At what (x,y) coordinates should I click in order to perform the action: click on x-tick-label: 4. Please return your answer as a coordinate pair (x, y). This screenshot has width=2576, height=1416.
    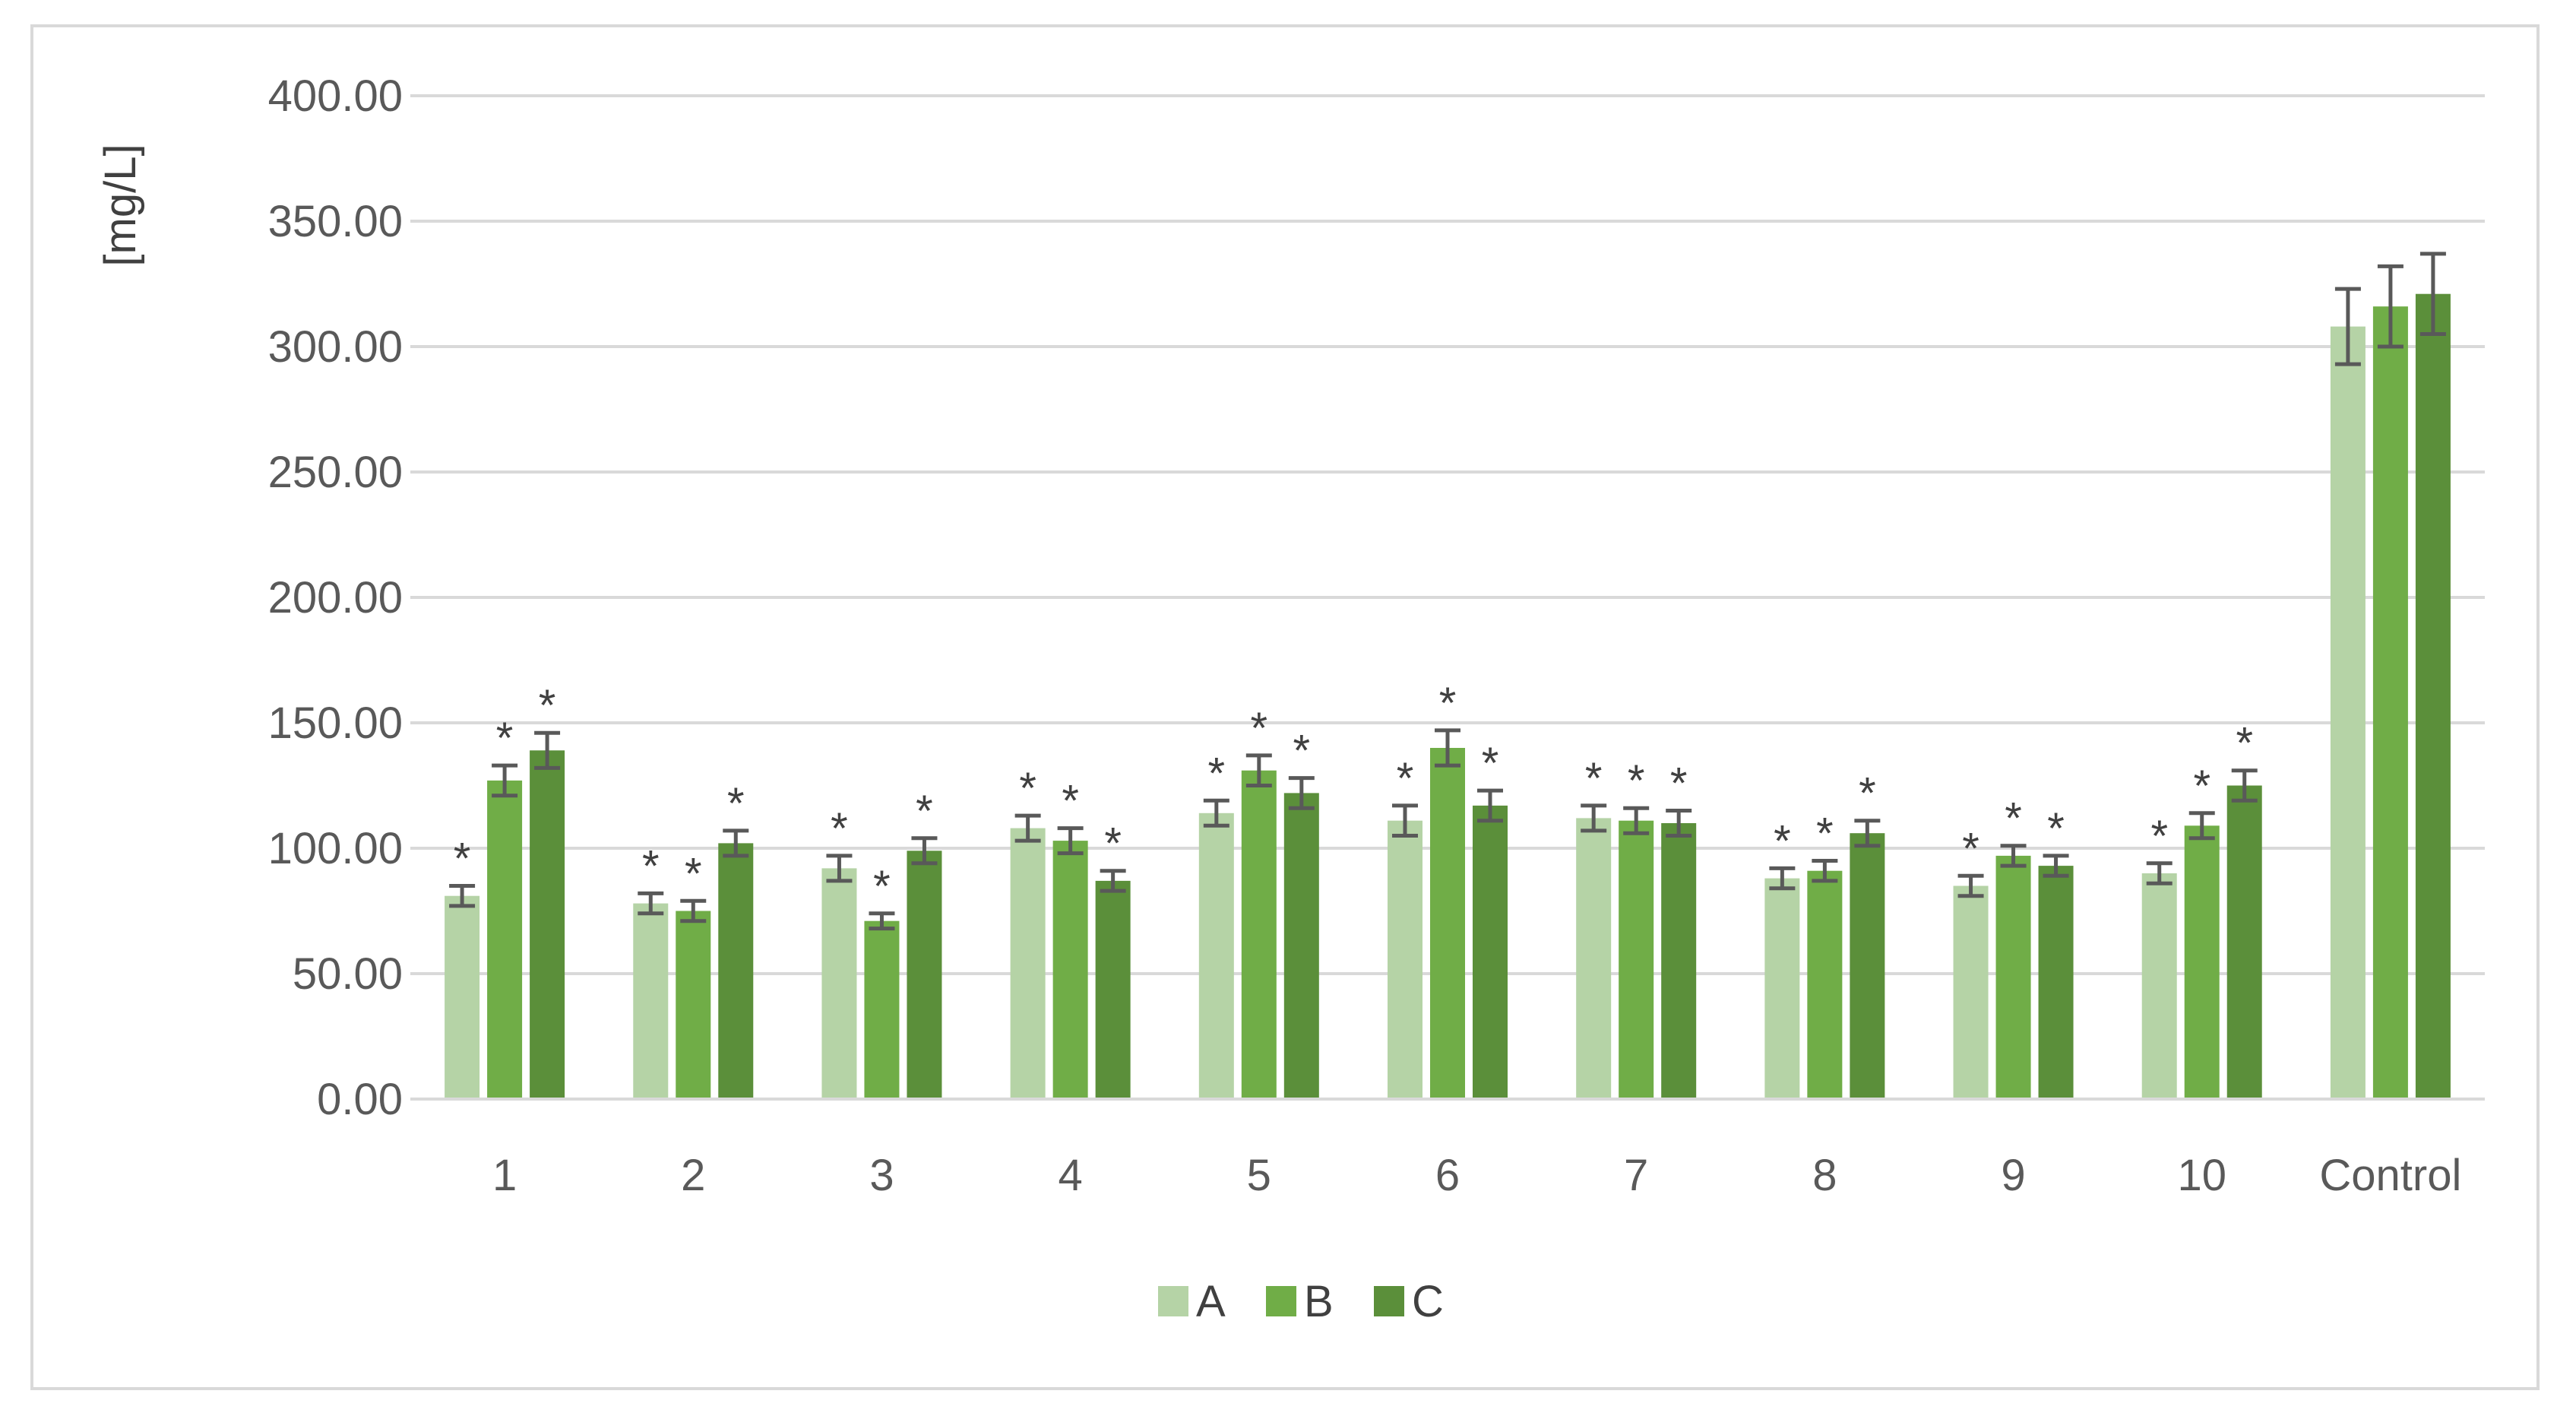
    Looking at the image, I should click on (1071, 1175).